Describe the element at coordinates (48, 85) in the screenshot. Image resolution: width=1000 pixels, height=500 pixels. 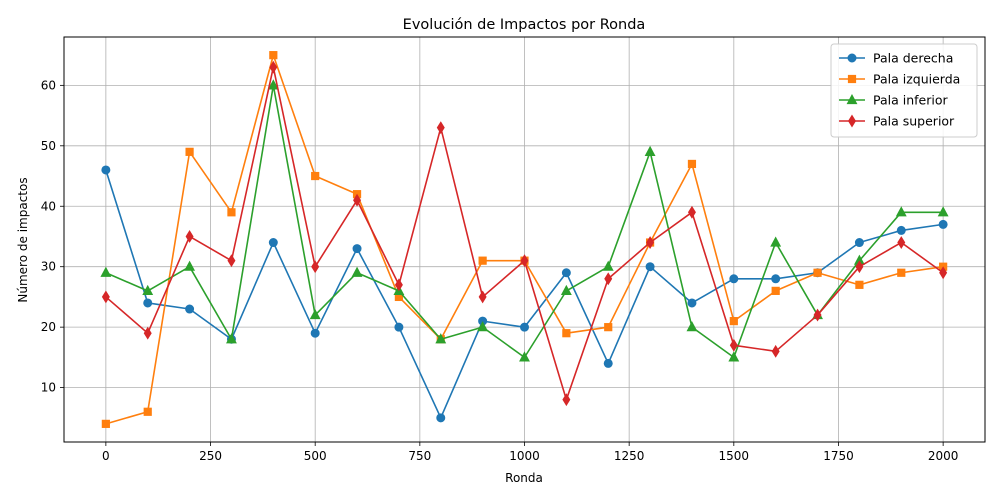
I see `y-tick-label: 60` at that location.